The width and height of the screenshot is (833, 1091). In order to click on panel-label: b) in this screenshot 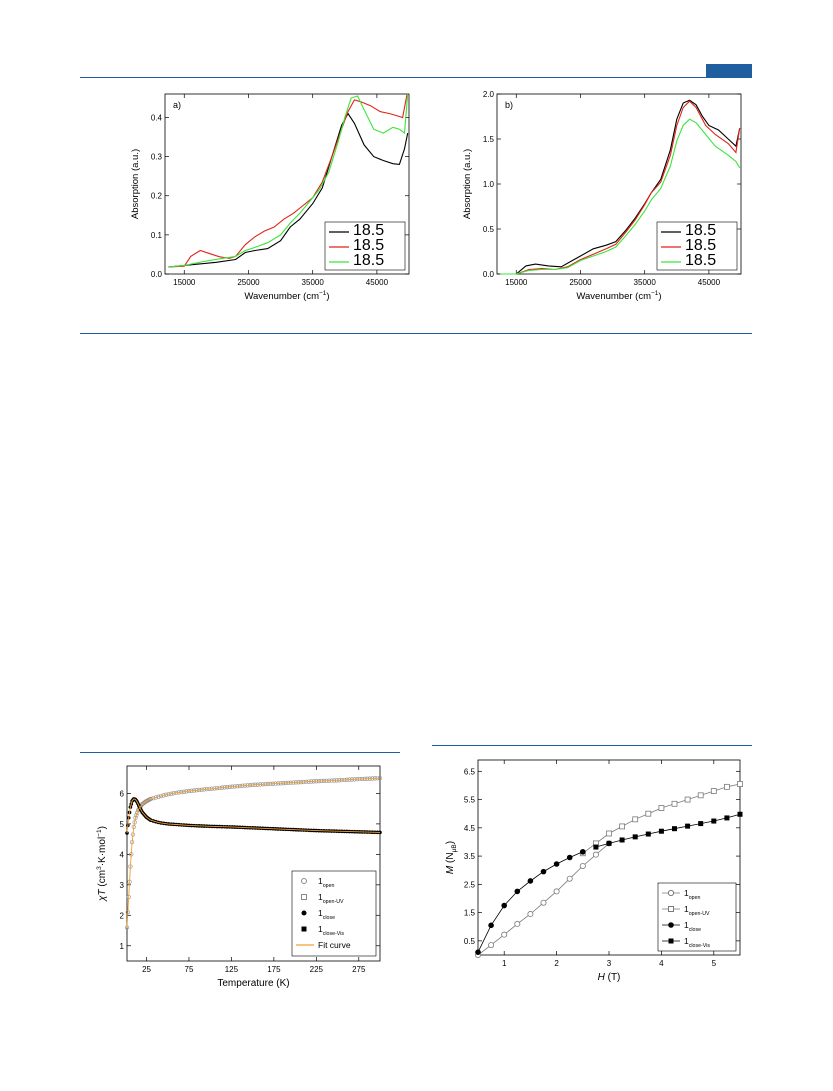, I will do `click(509, 105)`.